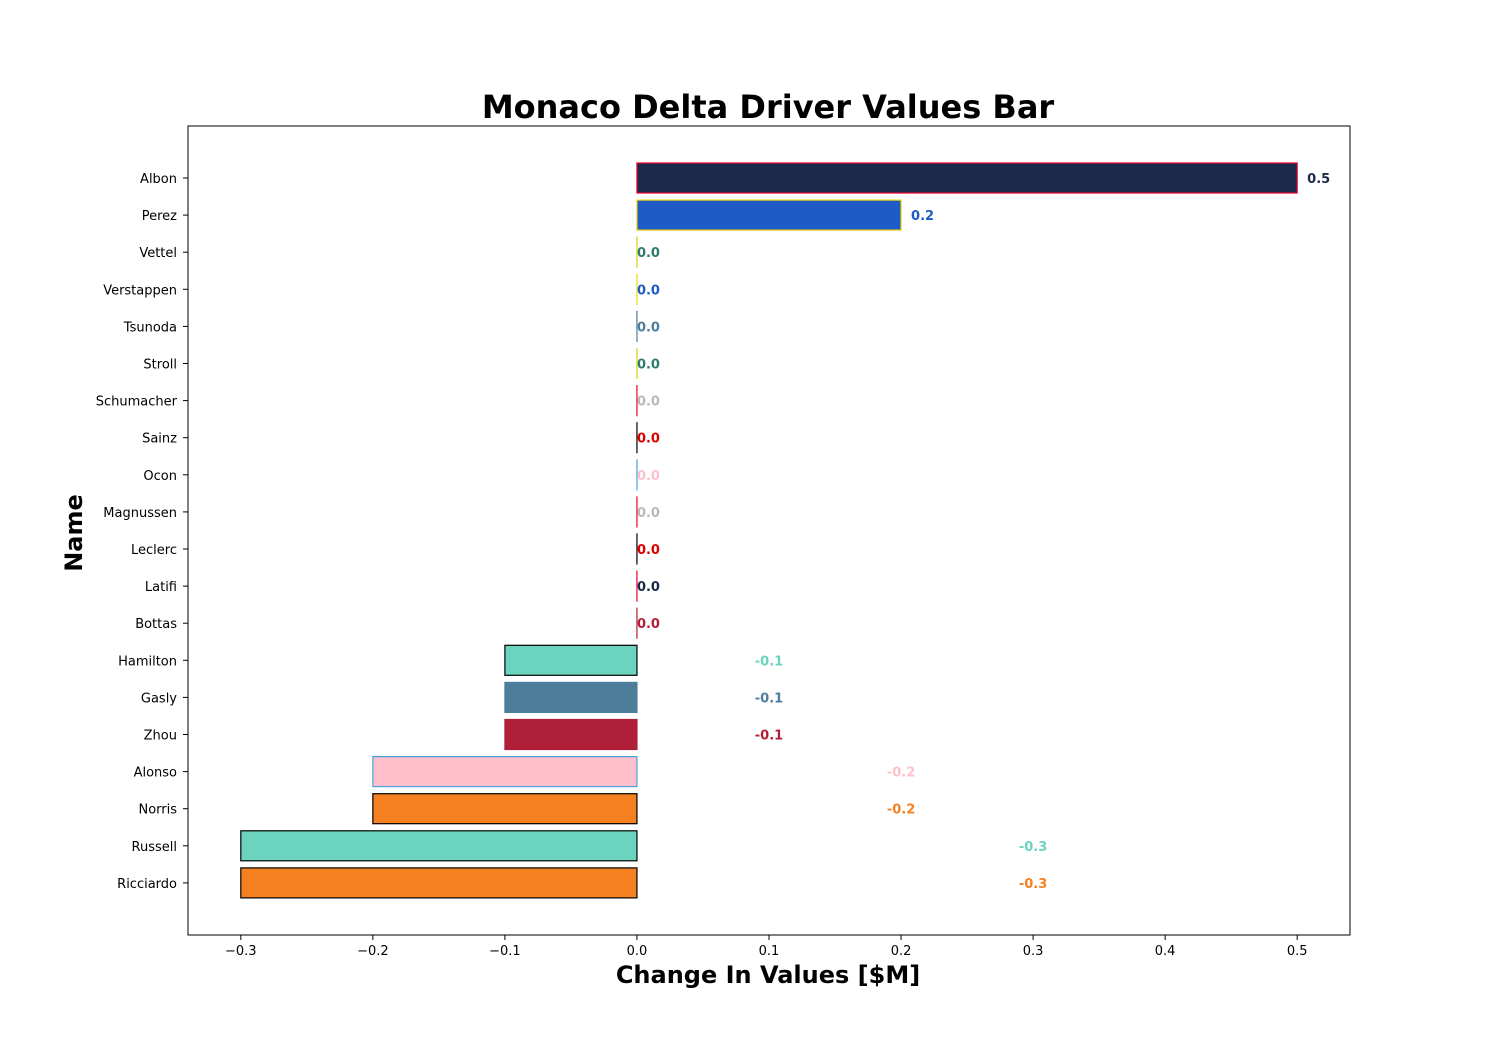 The image size is (1500, 1050). Describe the element at coordinates (1033, 951) in the screenshot. I see `x-tick-label: 0.3` at that location.